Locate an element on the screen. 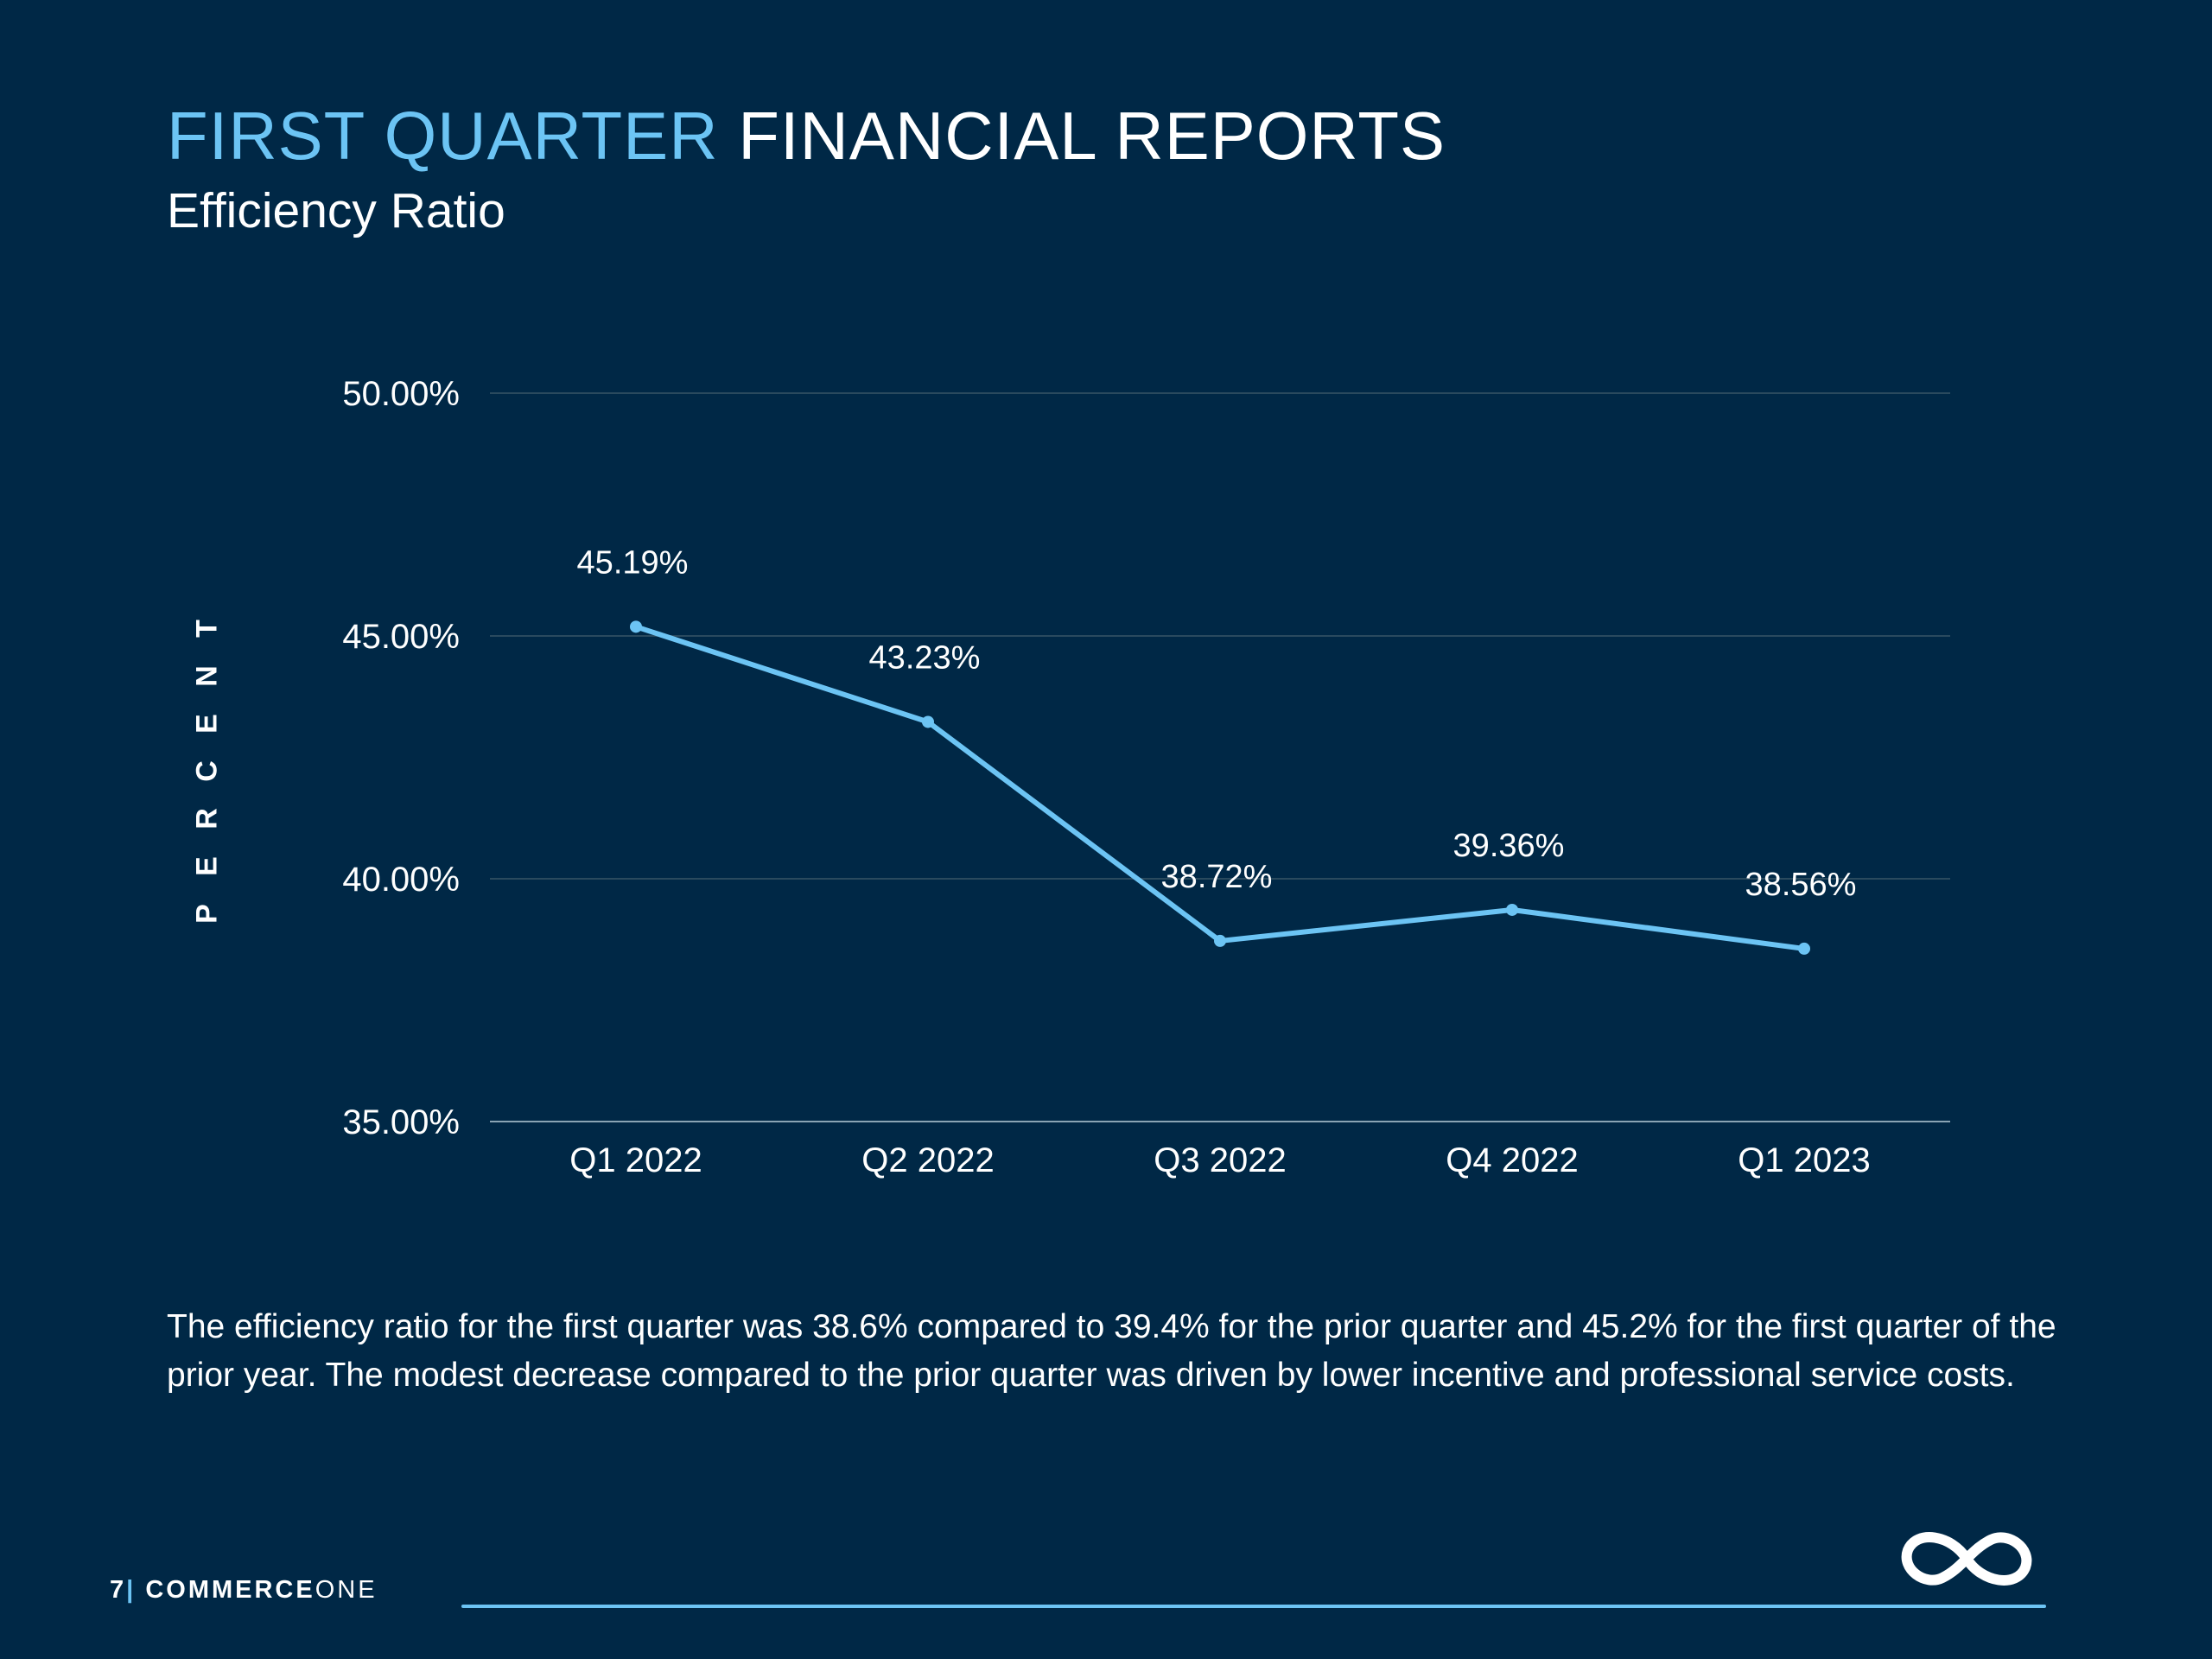 This screenshot has width=2212, height=1659. infinity-icon is located at coordinates (1966, 1559).